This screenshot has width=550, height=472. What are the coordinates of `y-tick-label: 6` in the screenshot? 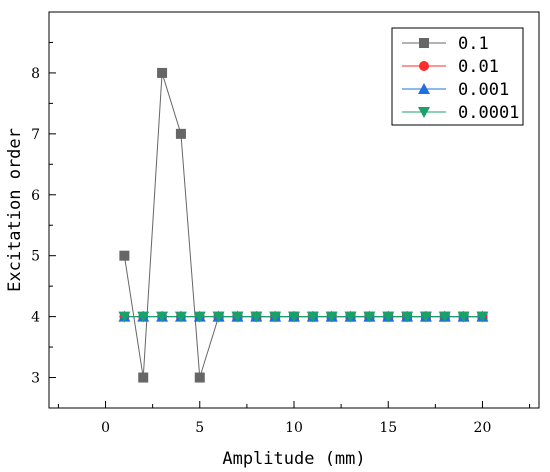 It's located at (35, 196).